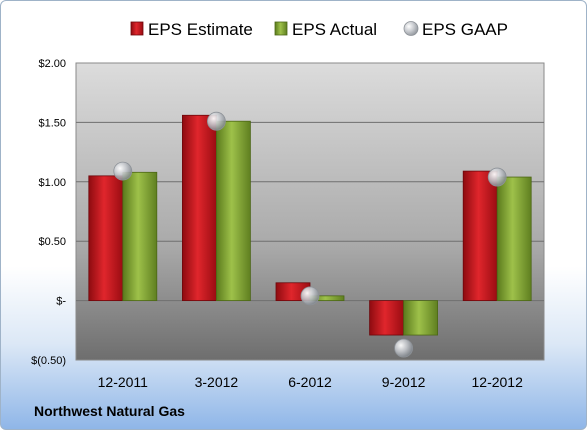 Image resolution: width=587 pixels, height=430 pixels. Describe the element at coordinates (465, 29) in the screenshot. I see `legend-label: EPS GAAP` at that location.